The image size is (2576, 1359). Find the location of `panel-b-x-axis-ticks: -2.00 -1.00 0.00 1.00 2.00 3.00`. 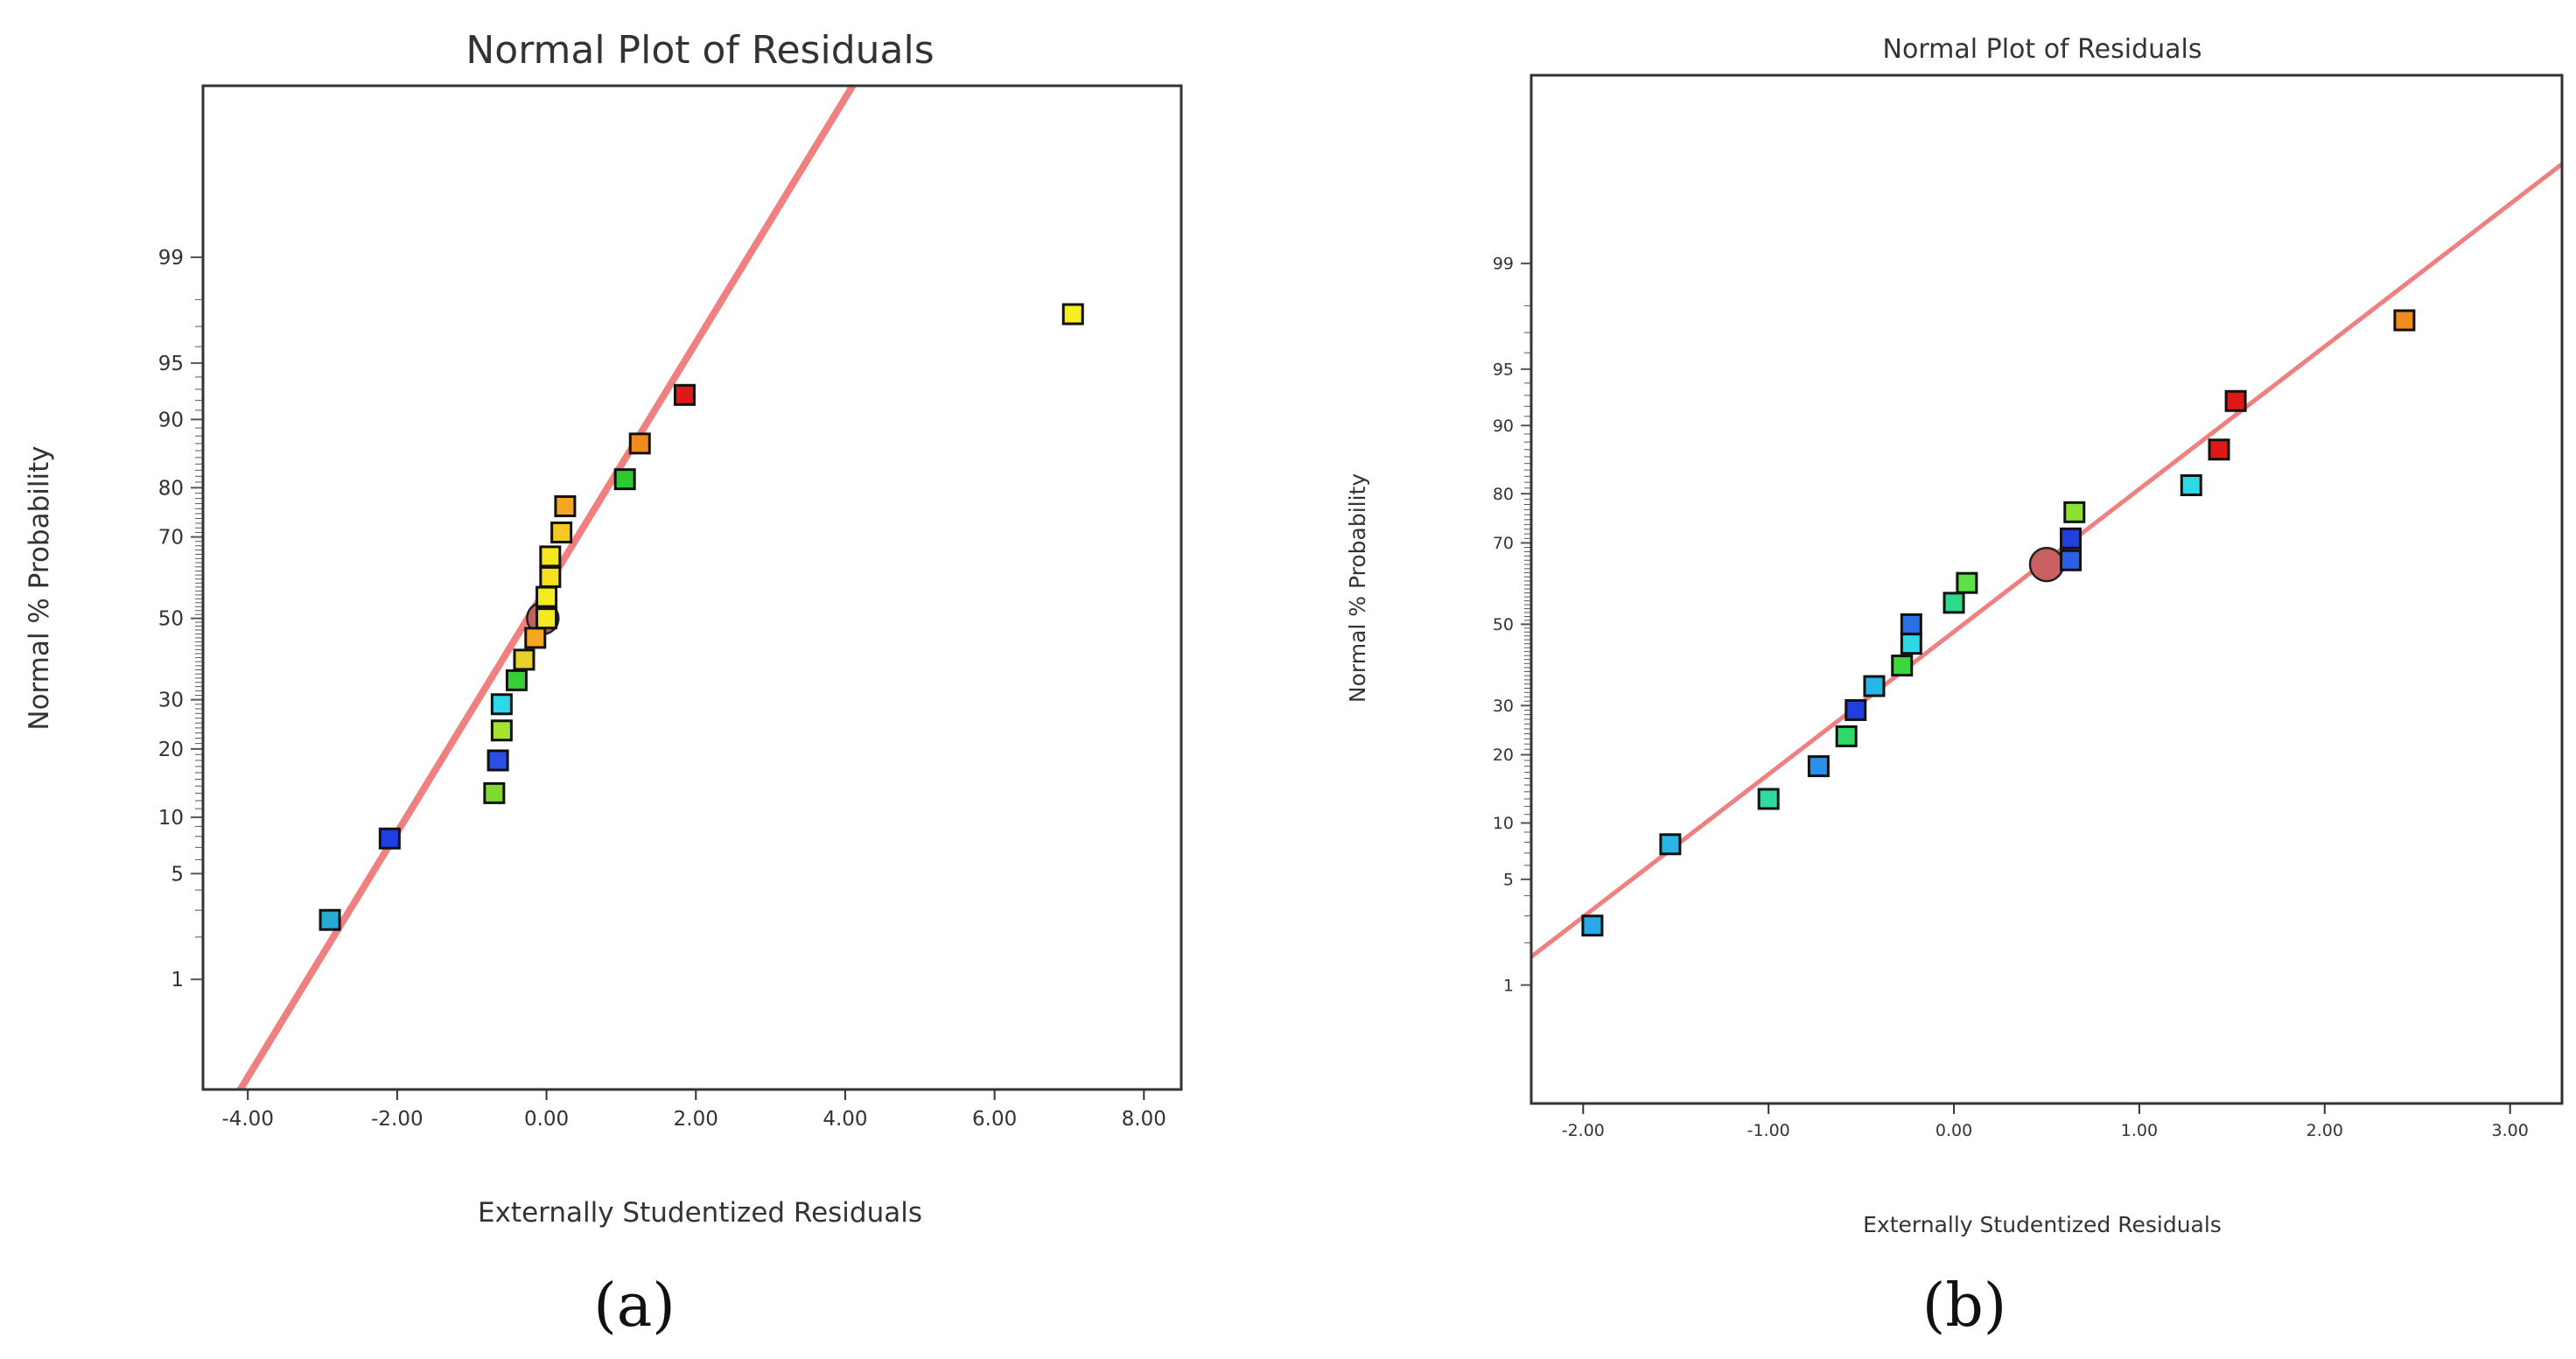

panel-b-x-axis-ticks: -2.00 -1.00 0.00 1.00 2.00 3.00 is located at coordinates (2045, 1121).